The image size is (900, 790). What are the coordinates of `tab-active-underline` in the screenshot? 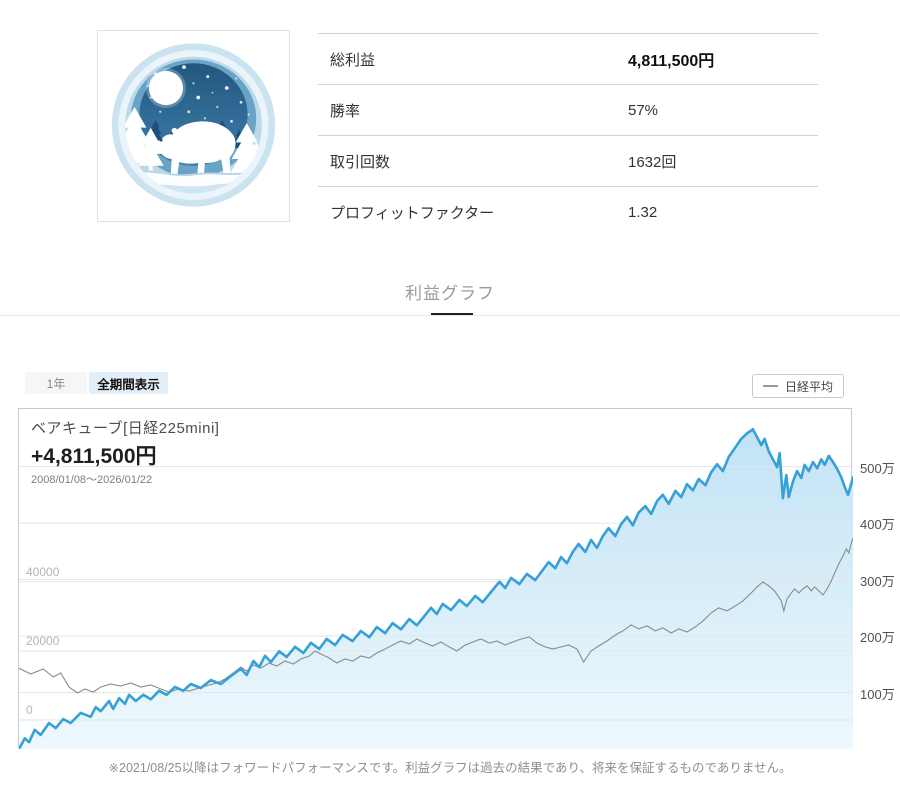 It's located at (452, 314).